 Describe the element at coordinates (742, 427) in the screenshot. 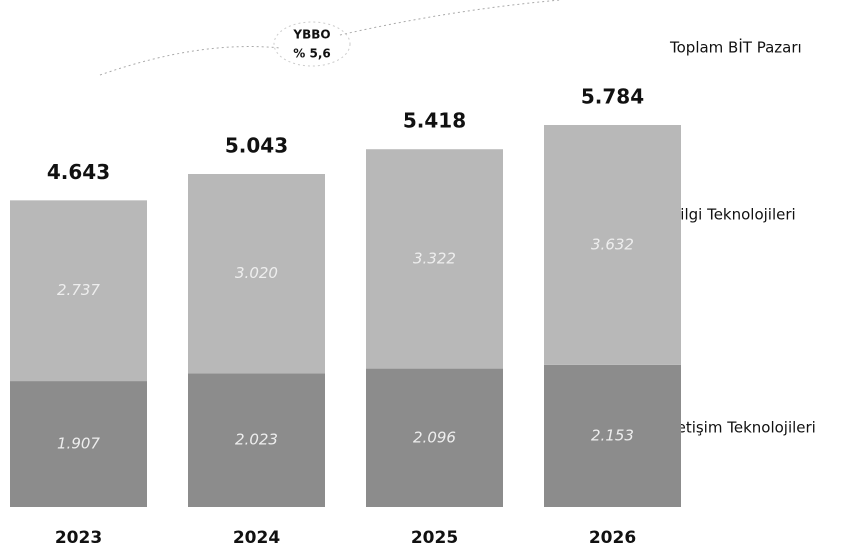

I see `legend-entry: İletişim Teknolojileri` at that location.